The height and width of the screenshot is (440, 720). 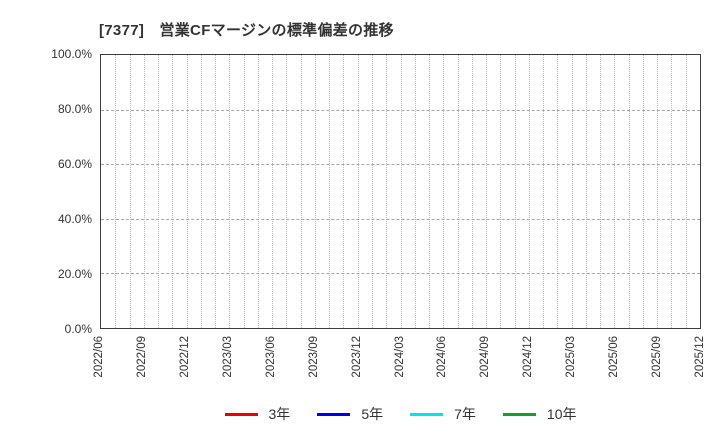 I want to click on chart-legend: 3年 5年 7年 10年, so click(x=400, y=414).